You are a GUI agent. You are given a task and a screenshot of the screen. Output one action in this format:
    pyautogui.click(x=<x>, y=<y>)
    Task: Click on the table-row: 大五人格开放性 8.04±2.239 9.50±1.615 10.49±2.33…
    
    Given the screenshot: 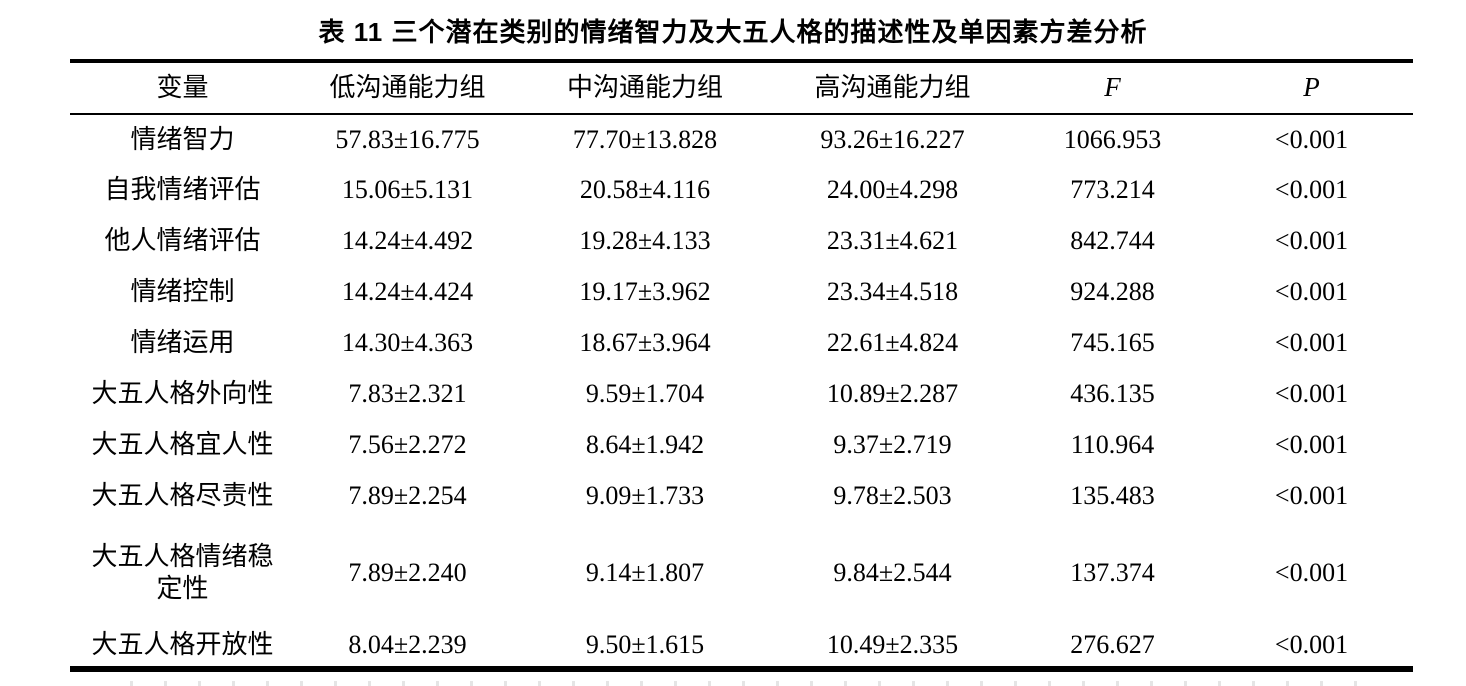 What is the action you would take?
    pyautogui.click(x=741, y=646)
    